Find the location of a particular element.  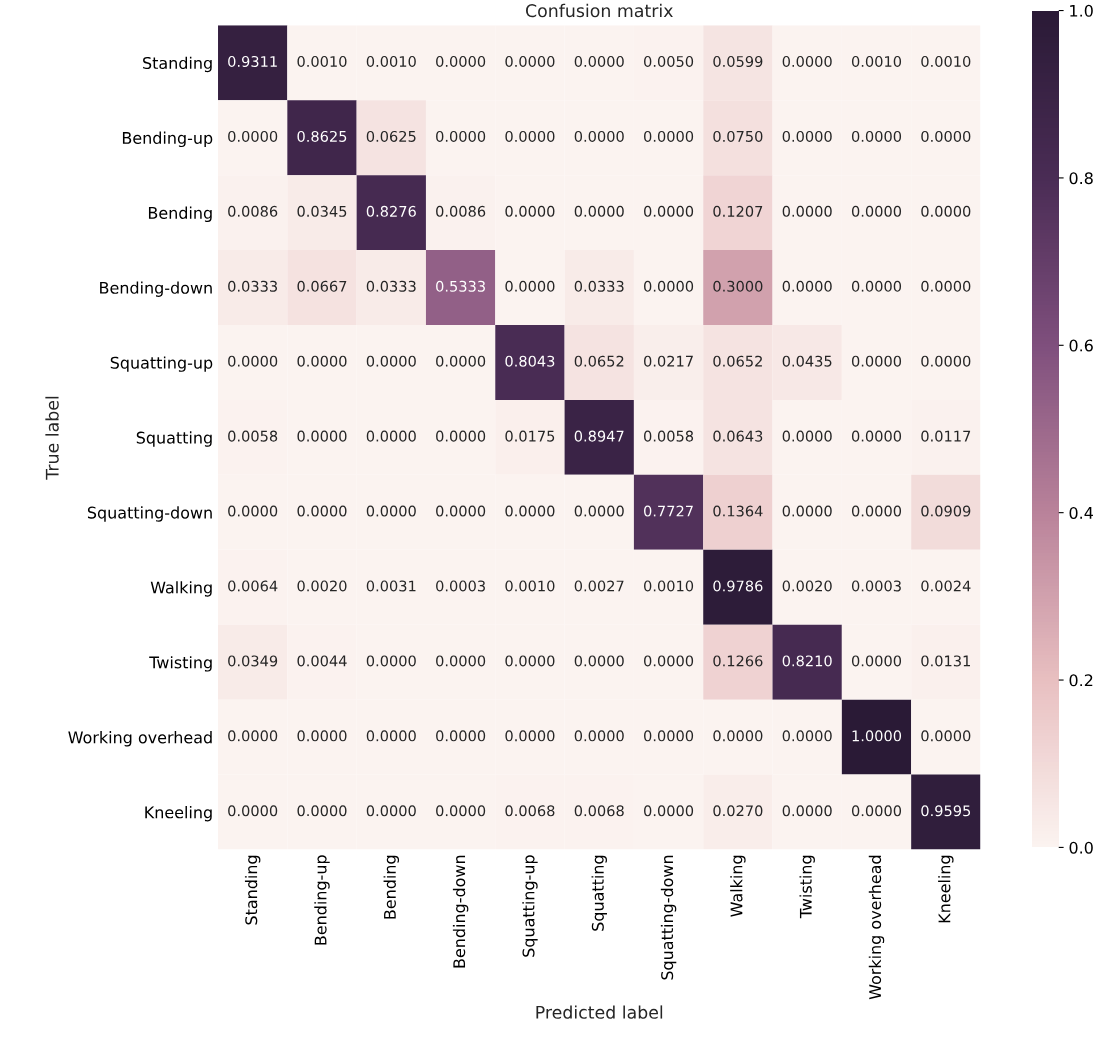

x-tick-label: Standing is located at coordinates (252, 890).